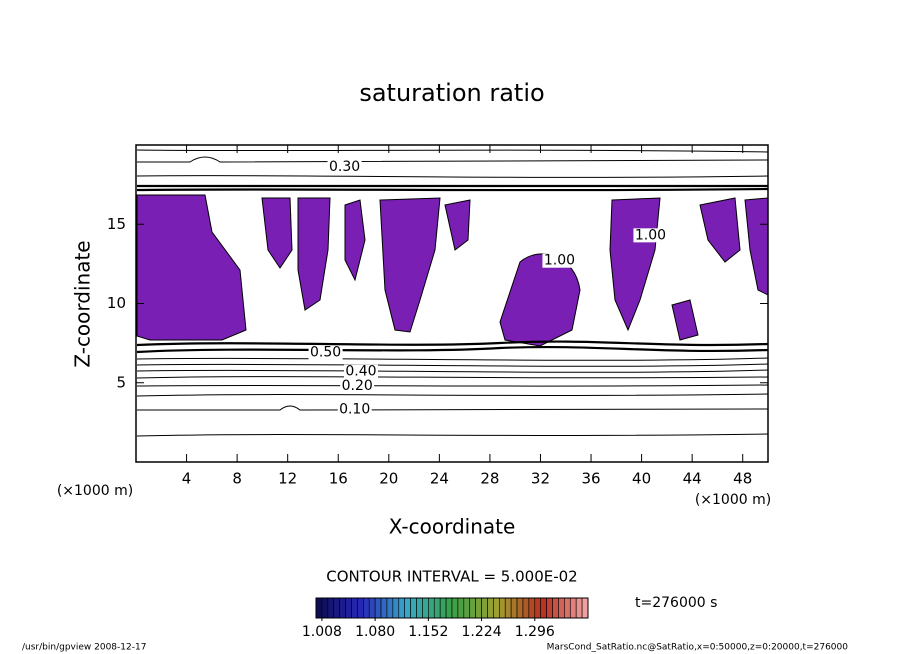 Image resolution: width=904 pixels, height=654 pixels. I want to click on time-label: t=276000 s, so click(676, 603).